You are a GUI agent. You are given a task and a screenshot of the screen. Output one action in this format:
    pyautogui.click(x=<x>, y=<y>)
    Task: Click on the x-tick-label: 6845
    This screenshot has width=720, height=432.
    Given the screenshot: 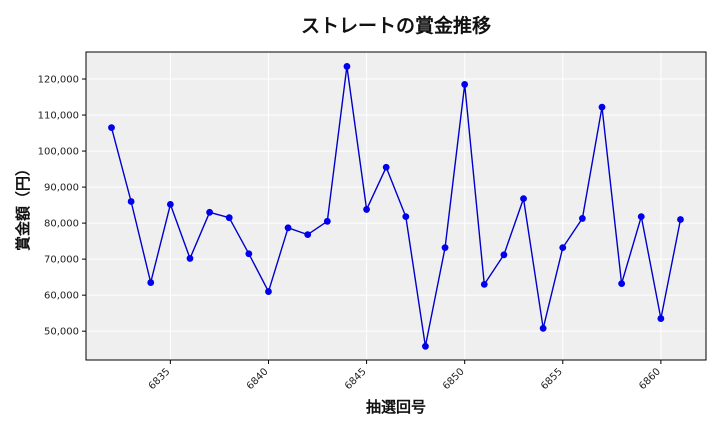 What is the action you would take?
    pyautogui.click(x=356, y=379)
    